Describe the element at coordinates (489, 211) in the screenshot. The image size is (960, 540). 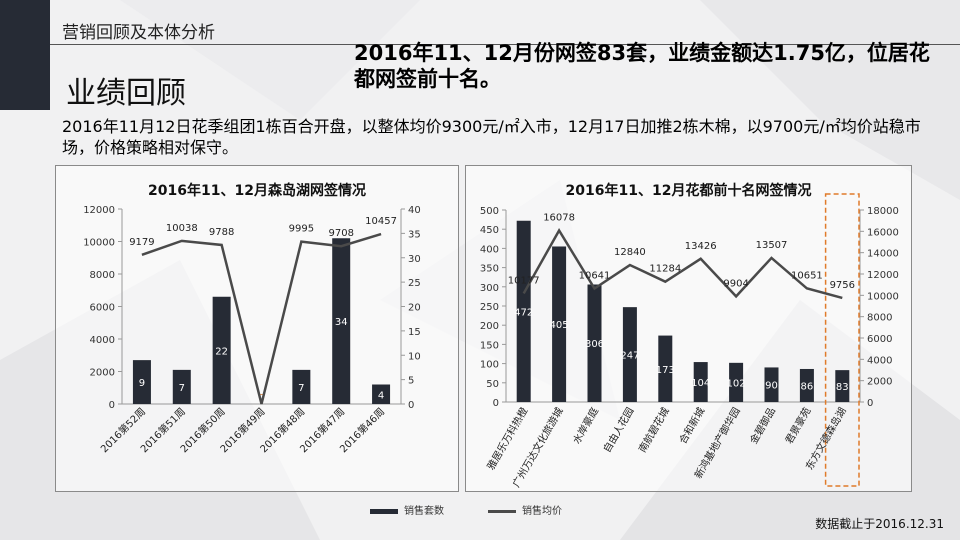
I see `y-tick-label-left: 500` at that location.